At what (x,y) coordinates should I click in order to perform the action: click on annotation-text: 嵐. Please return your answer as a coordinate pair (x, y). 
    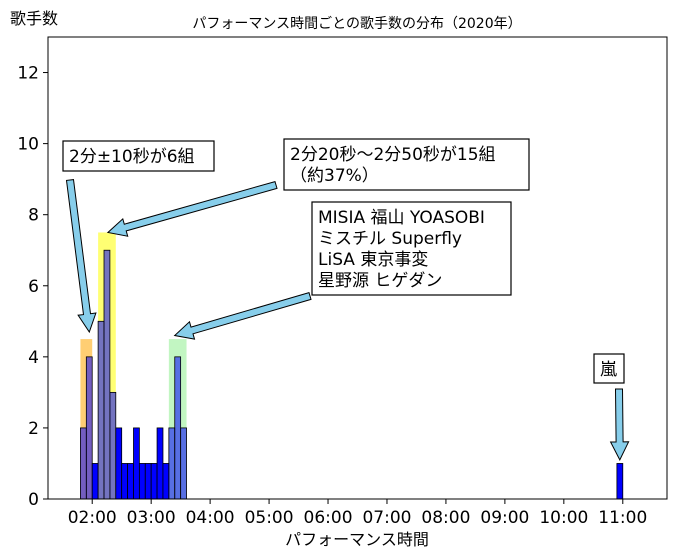
    Looking at the image, I should click on (608, 370).